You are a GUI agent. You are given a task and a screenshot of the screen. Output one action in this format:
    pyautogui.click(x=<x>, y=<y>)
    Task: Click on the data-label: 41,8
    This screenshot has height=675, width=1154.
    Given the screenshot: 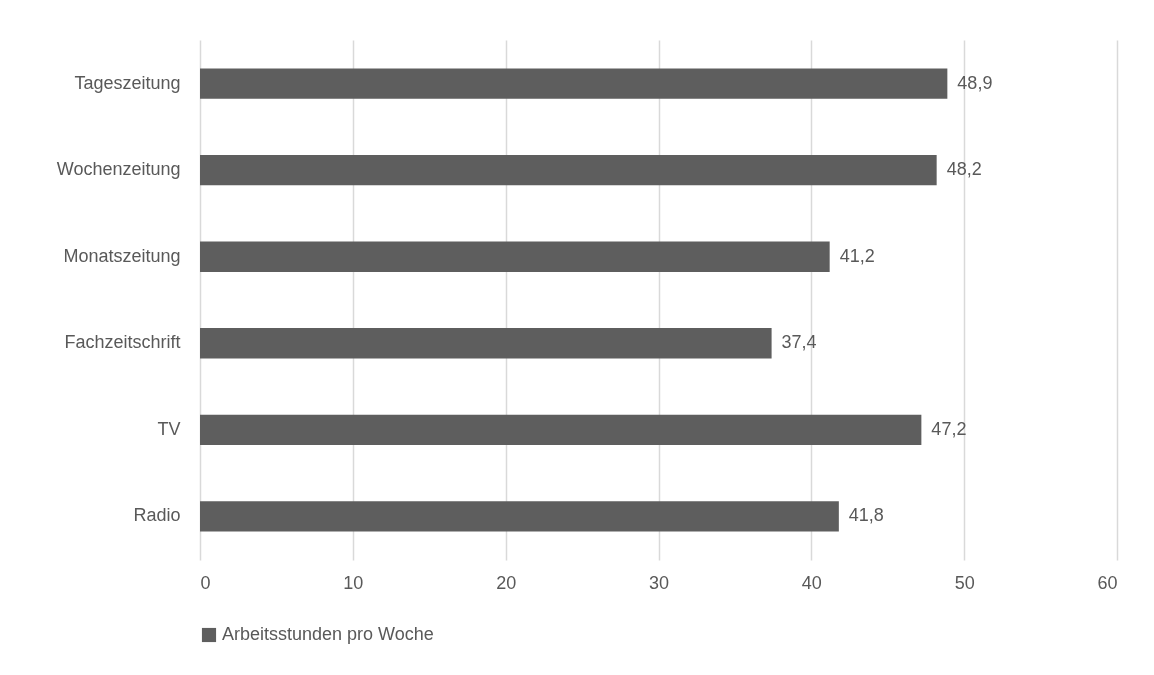 What is the action you would take?
    pyautogui.click(x=866, y=515)
    